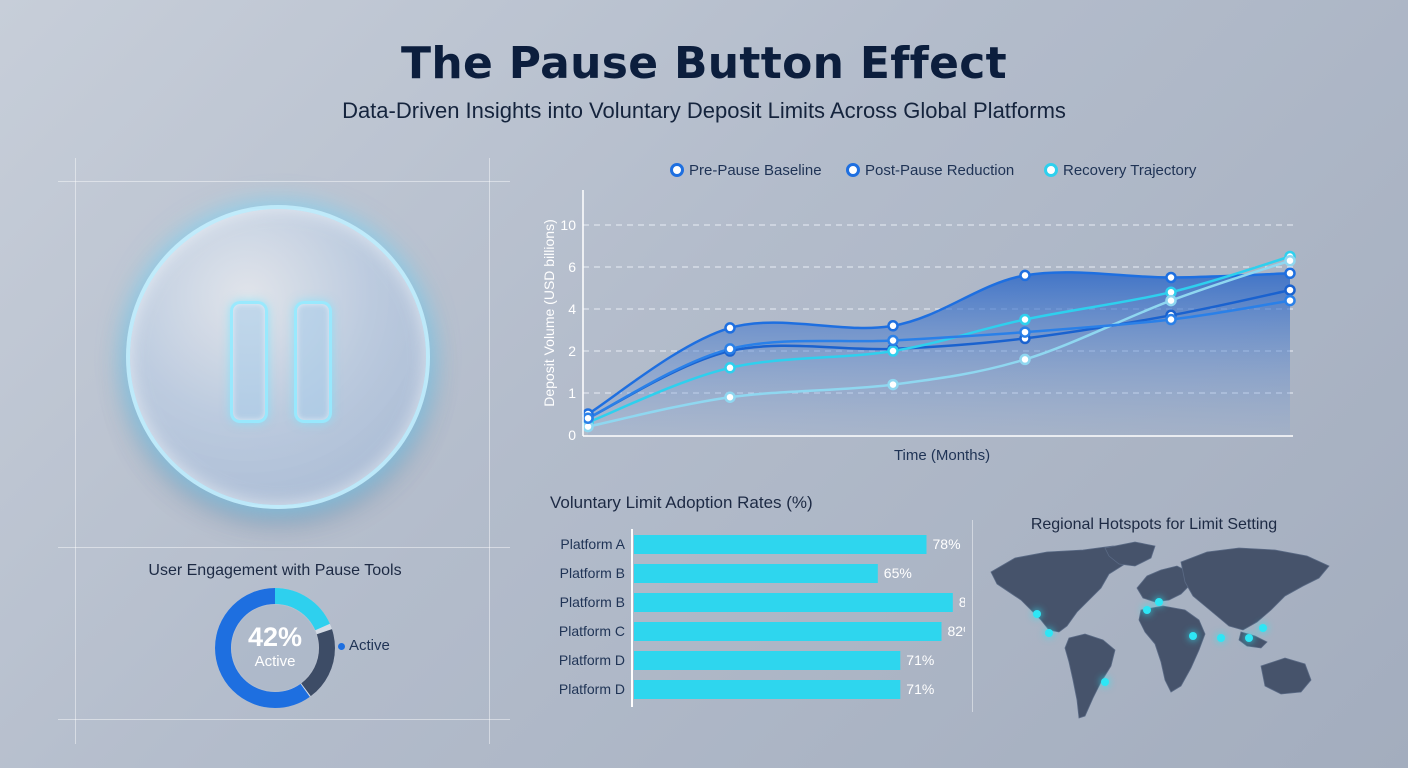 This screenshot has height=768, width=1408. Describe the element at coordinates (677, 170) in the screenshot. I see `legend-marker-pre-pause` at that location.